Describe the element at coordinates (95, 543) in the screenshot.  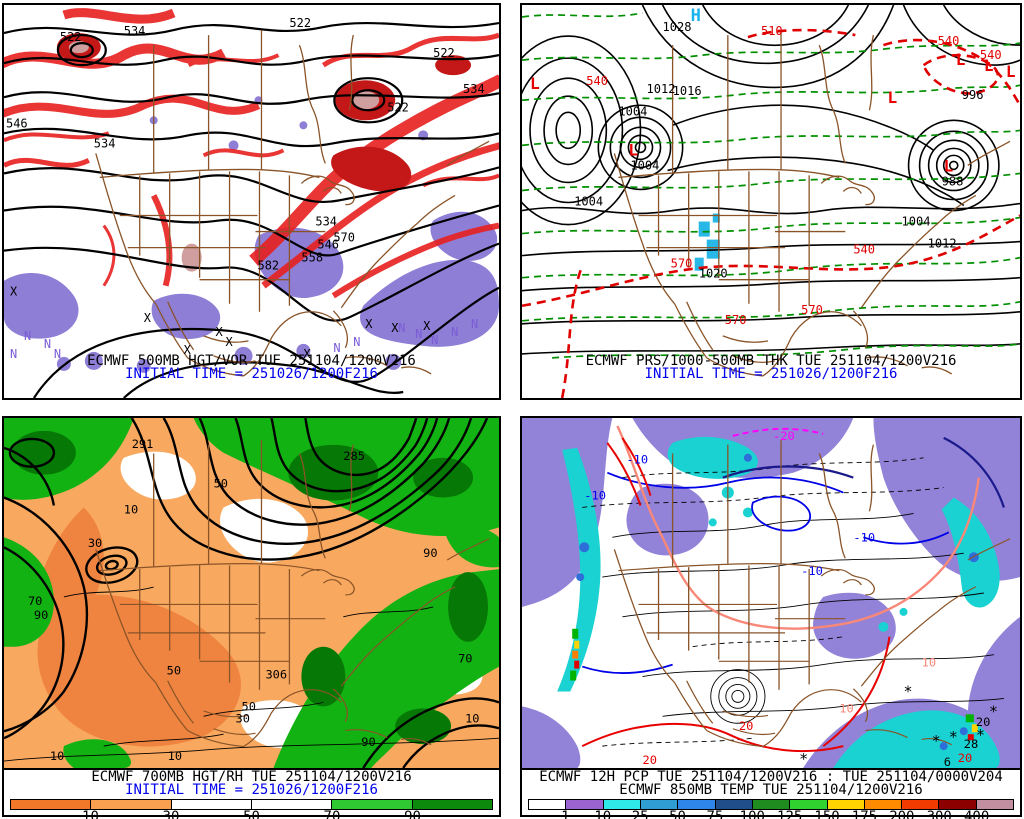
I see `map-label: 30` at that location.